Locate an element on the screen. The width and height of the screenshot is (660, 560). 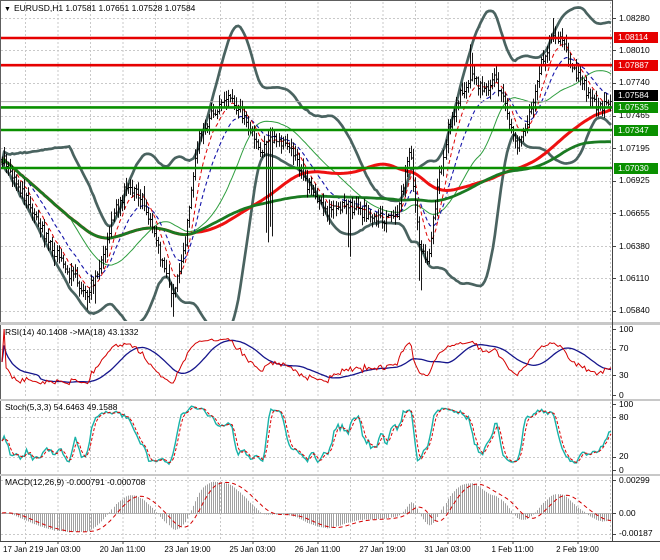
macd-tick-label: 0.00 is located at coordinates (627, 512).